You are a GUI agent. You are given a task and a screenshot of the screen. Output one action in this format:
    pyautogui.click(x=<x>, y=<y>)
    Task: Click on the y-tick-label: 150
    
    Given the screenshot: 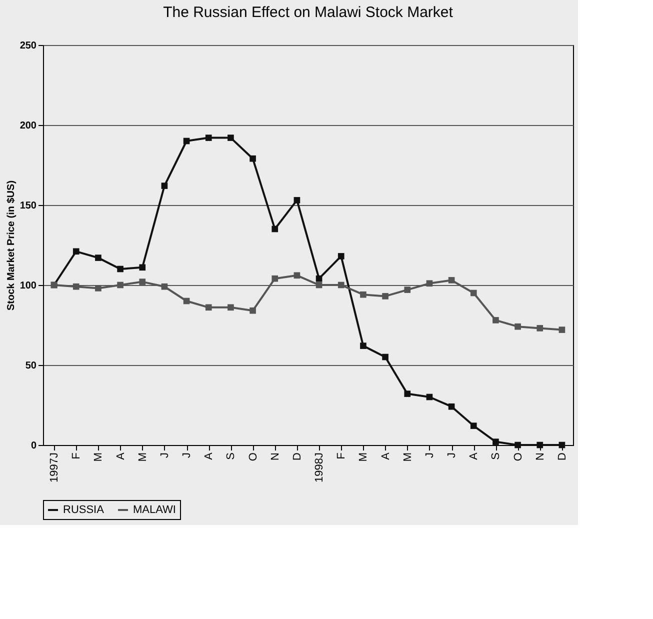 What is the action you would take?
    pyautogui.click(x=28, y=206)
    